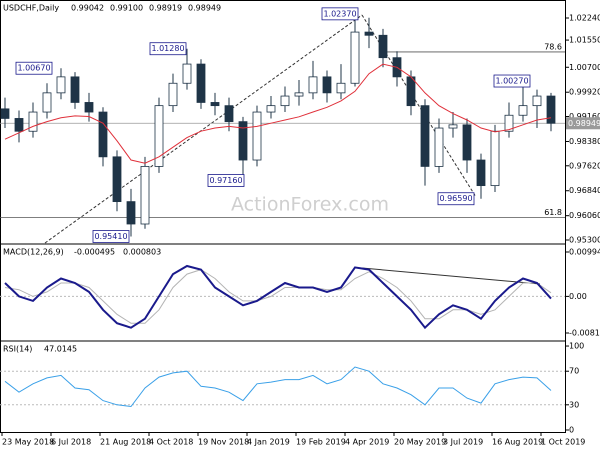  What do you see at coordinates (584, 92) in the screenshot?
I see `y-tick-label: 0.99920` at bounding box center [584, 92].